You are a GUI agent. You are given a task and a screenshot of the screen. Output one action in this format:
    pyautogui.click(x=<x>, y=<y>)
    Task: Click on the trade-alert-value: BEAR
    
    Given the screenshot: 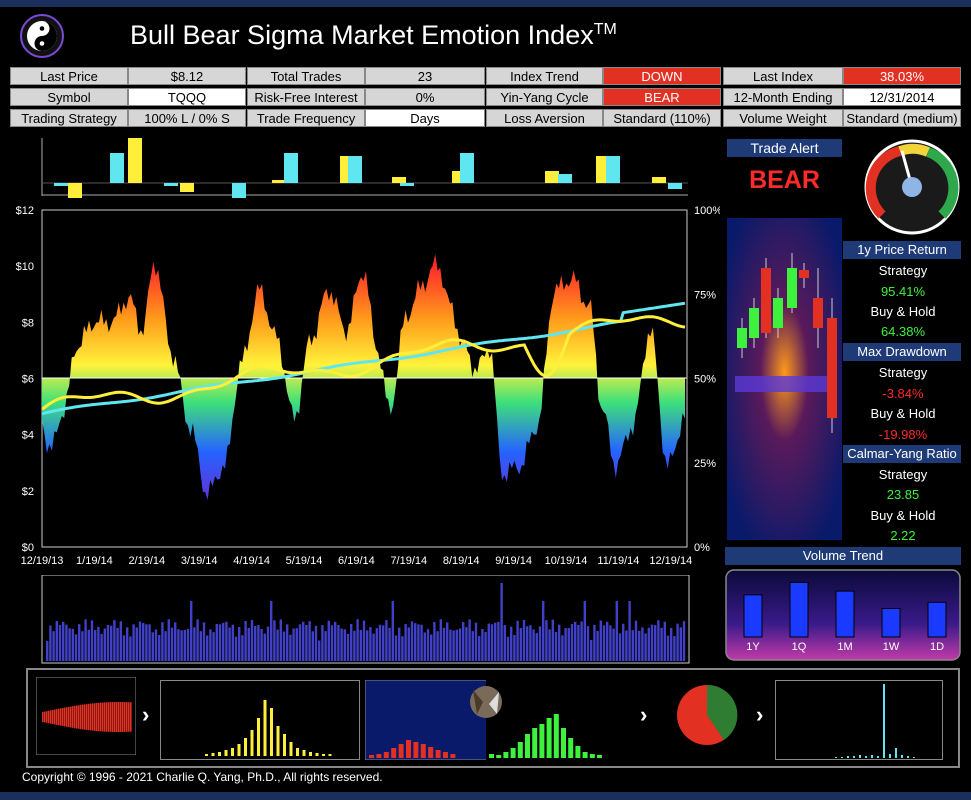 What is the action you would take?
    pyautogui.click(x=784, y=180)
    